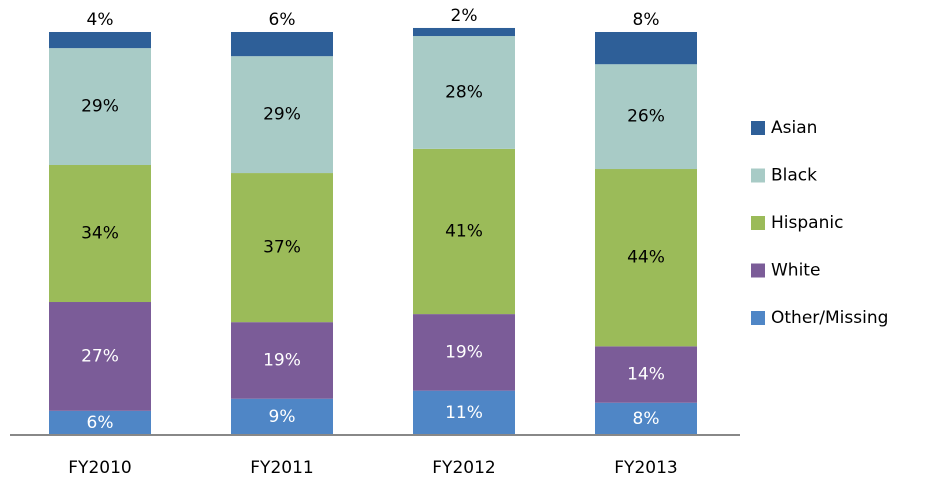 The image size is (933, 485). I want to click on data-label: 14%, so click(646, 375).